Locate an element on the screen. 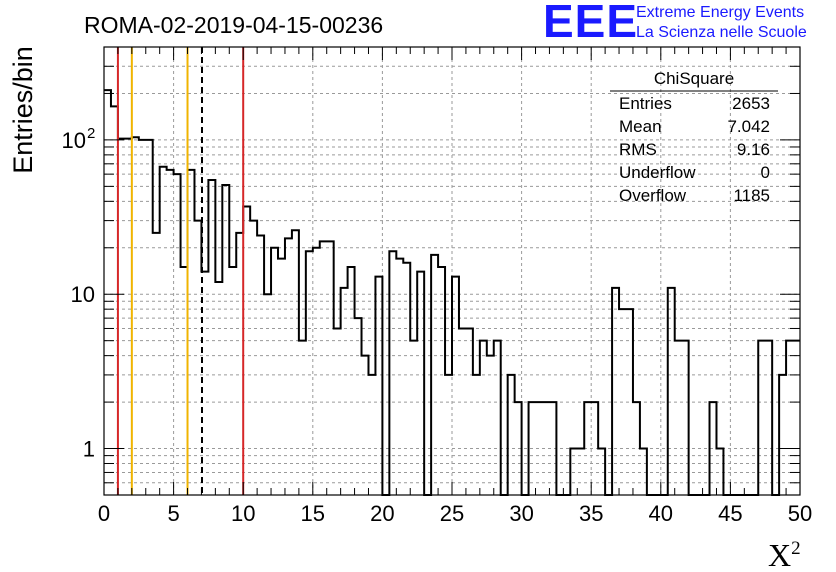 This screenshot has height=572, width=836. x-tick-label: 5 is located at coordinates (173, 513).